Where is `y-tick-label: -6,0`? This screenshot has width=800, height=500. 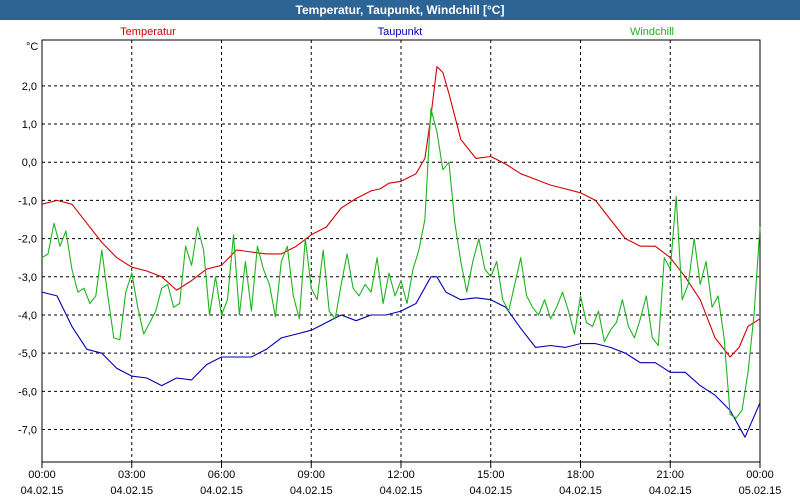 y-tick-label: -6,0 is located at coordinates (27, 392).